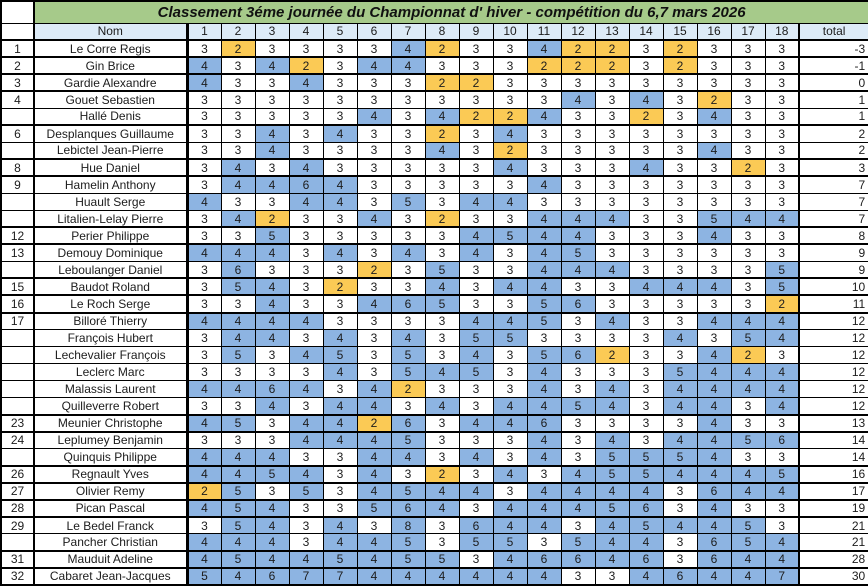 The image size is (868, 586). I want to click on score-cell-hole-3: 5, so click(272, 236).